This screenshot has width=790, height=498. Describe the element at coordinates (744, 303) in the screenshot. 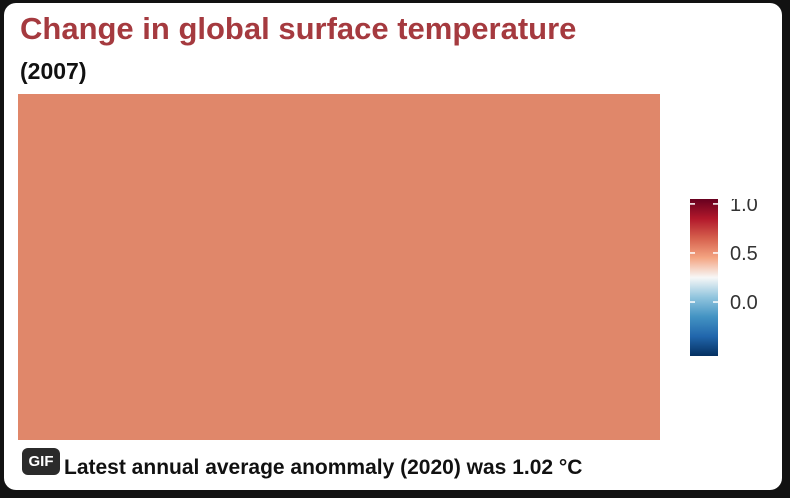

I see `colorbar-tick-label: 0.0` at that location.